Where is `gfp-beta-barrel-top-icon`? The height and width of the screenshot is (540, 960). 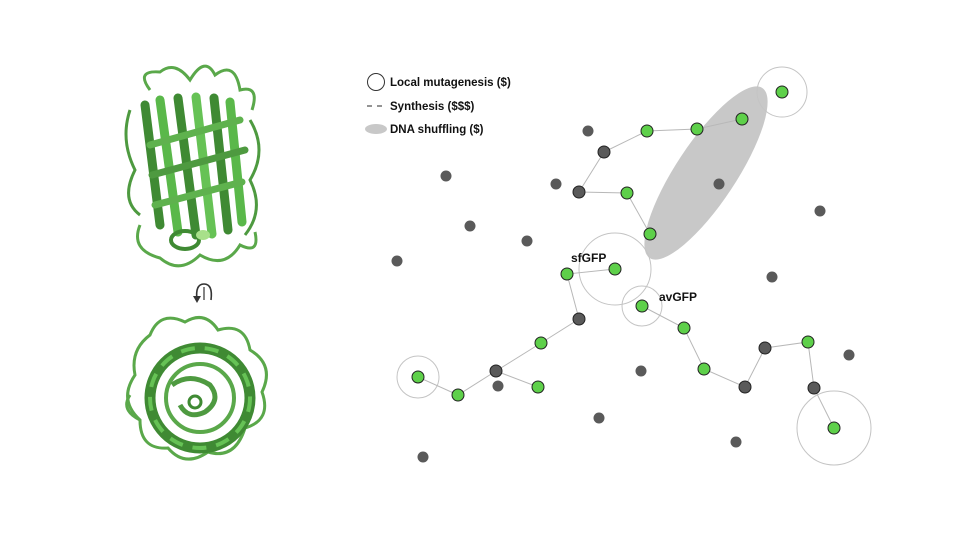 gfp-beta-barrel-top-icon is located at coordinates (196, 388).